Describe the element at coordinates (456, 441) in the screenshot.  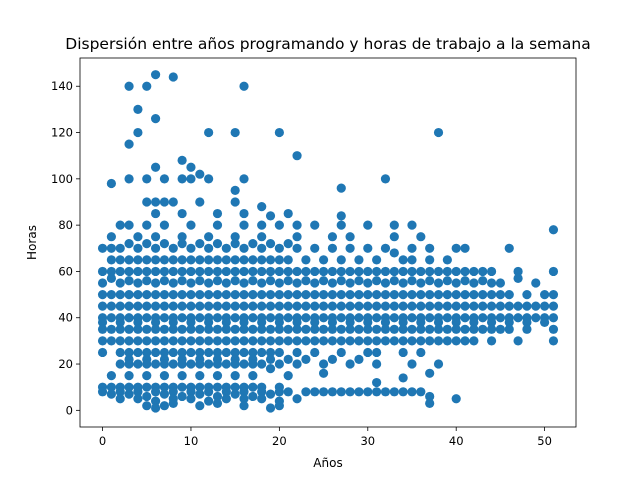
I see `x-tick-label: 40` at that location.